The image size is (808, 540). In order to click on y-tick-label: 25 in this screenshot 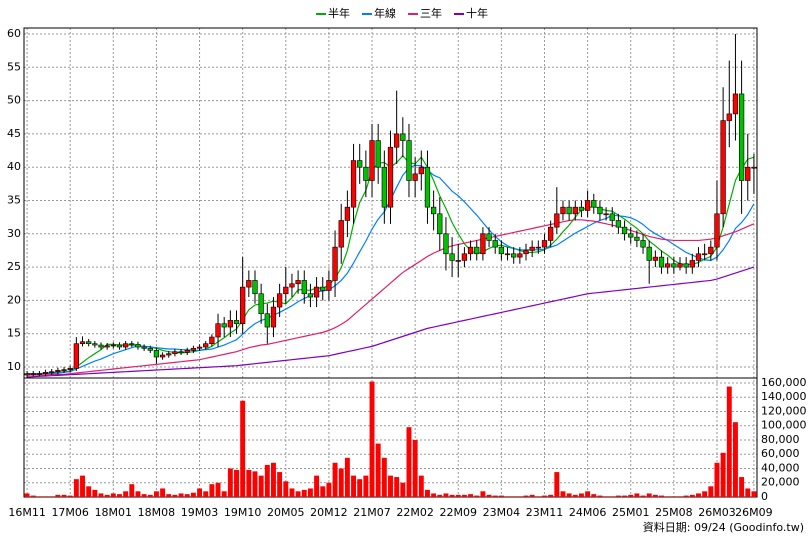, I will do `click(14, 266)`.